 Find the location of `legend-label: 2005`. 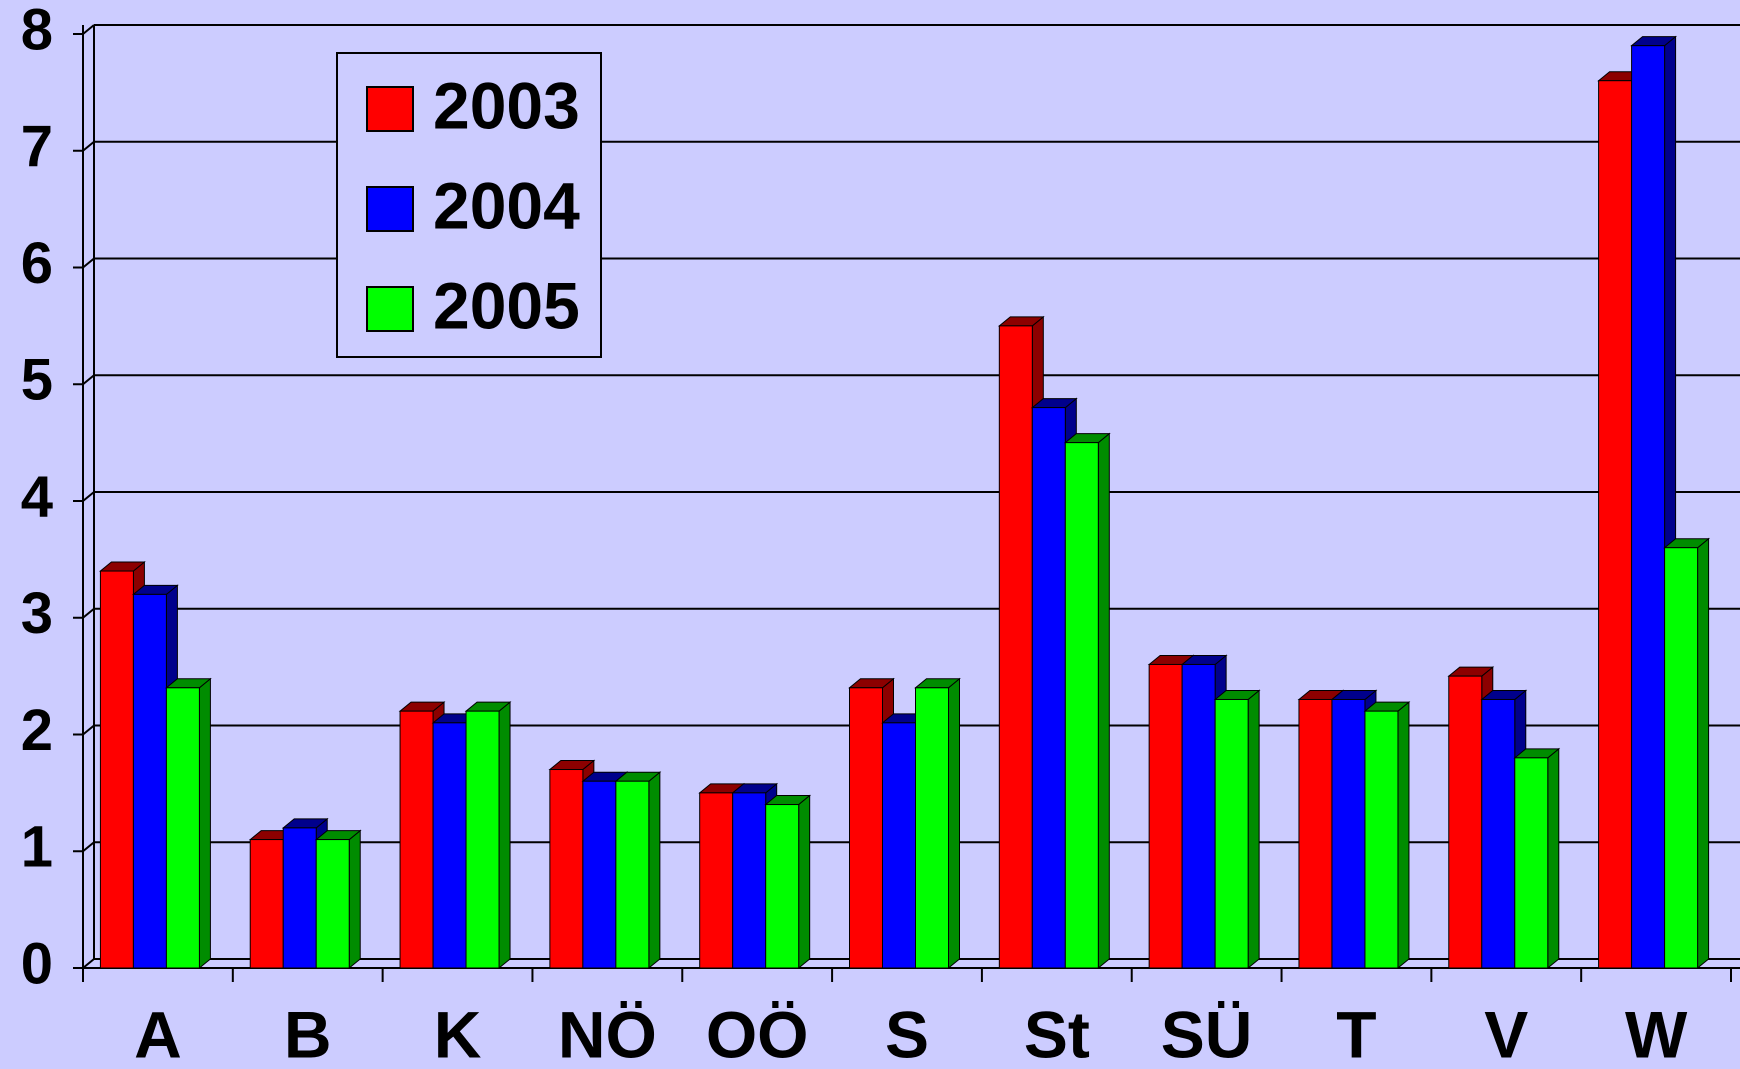

legend-label: 2005 is located at coordinates (506, 305).